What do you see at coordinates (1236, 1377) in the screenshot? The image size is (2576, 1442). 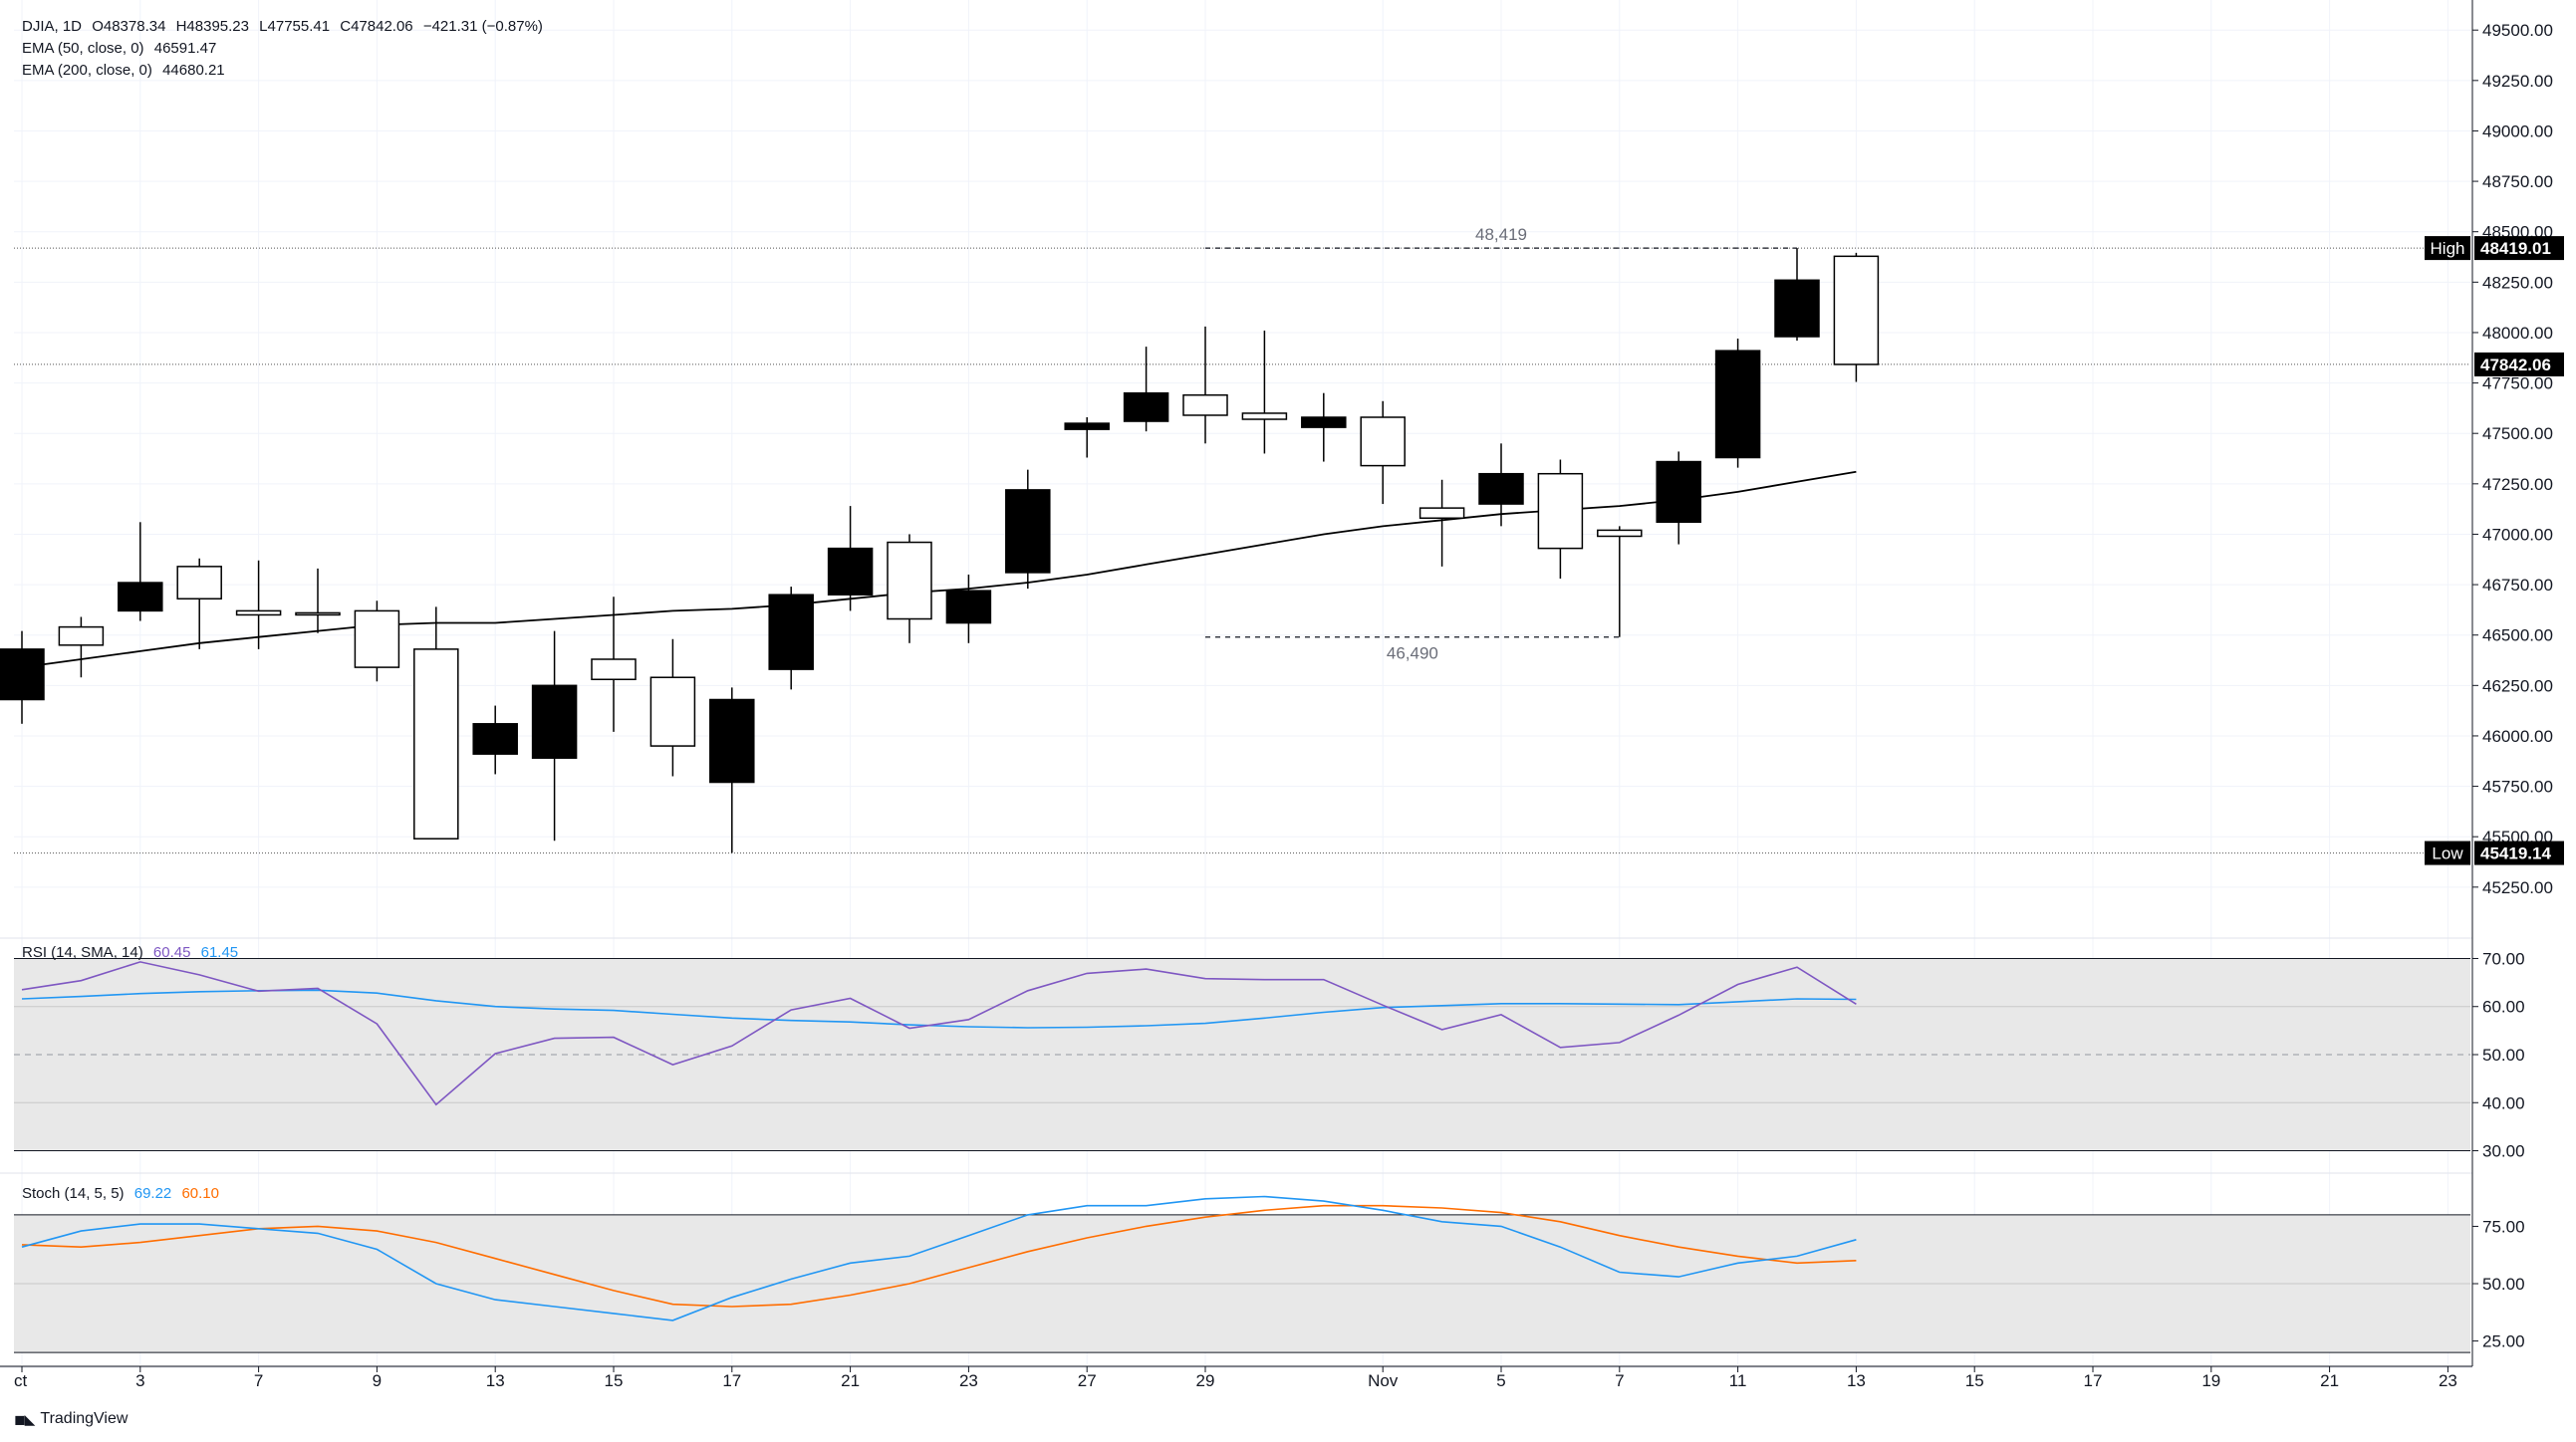 I see `time-axis: ct 3 7 9 13 15 17 21 23 27 29 Nov 5 7 11 13 15 17 19 21 23` at bounding box center [1236, 1377].